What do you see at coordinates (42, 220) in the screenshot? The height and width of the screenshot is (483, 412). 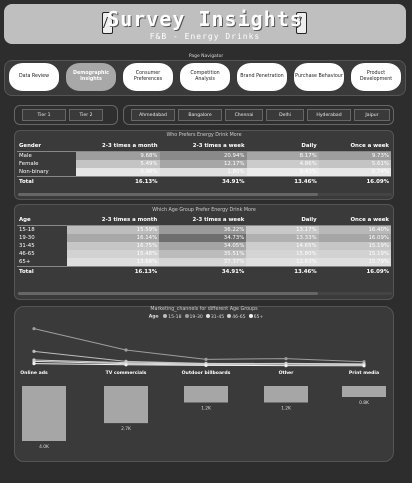 I see `column-header: Age` at bounding box center [42, 220].